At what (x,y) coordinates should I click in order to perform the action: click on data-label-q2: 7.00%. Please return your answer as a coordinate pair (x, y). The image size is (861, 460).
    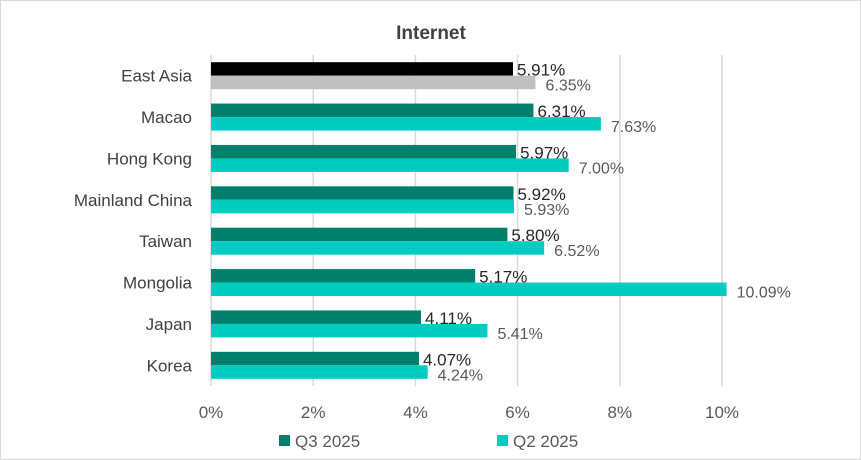
    Looking at the image, I should click on (601, 168).